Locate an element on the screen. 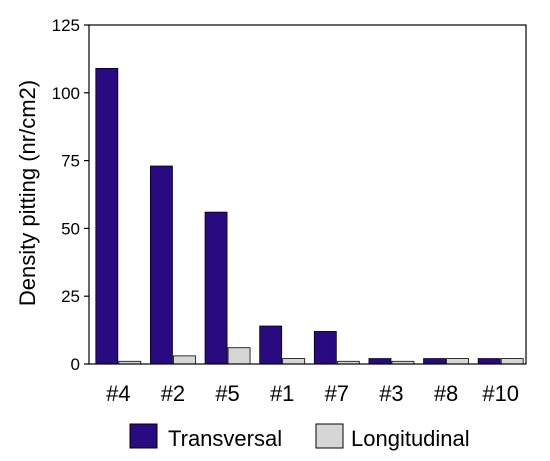  x-category-label: #4 is located at coordinates (118, 393).